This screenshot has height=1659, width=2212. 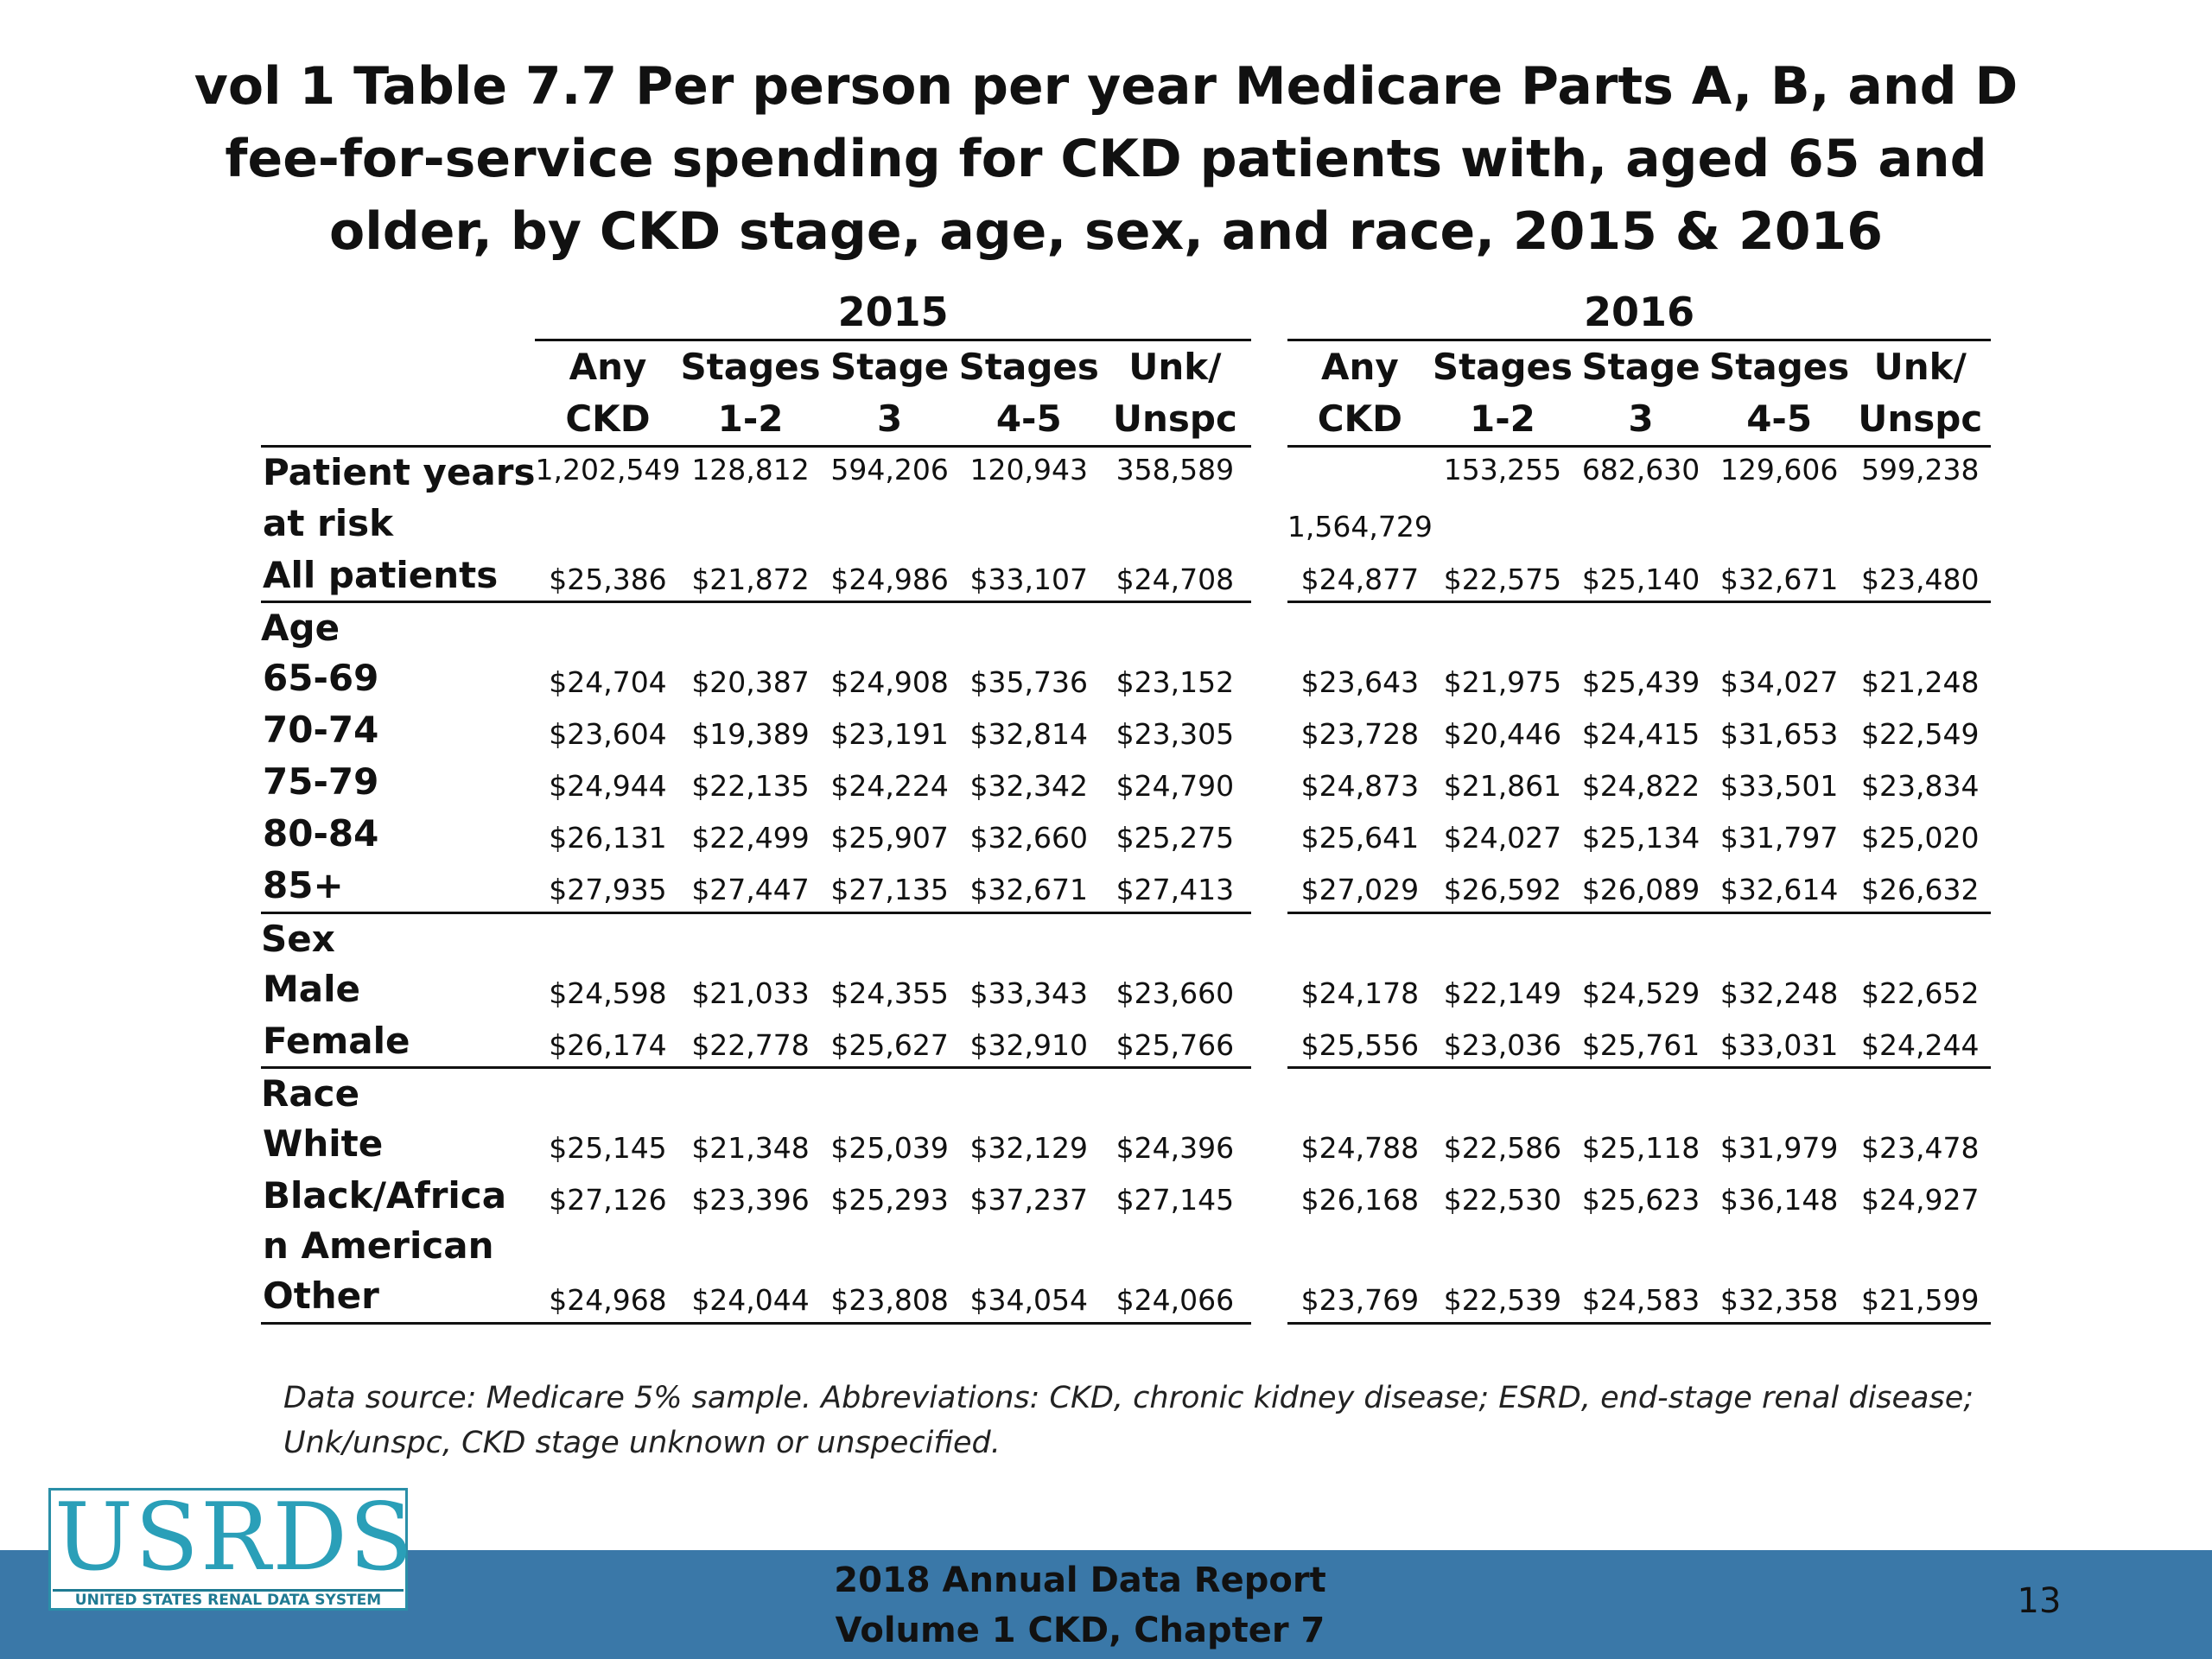 What do you see at coordinates (750, 887) in the screenshot?
I see `value-2015: $27,447` at bounding box center [750, 887].